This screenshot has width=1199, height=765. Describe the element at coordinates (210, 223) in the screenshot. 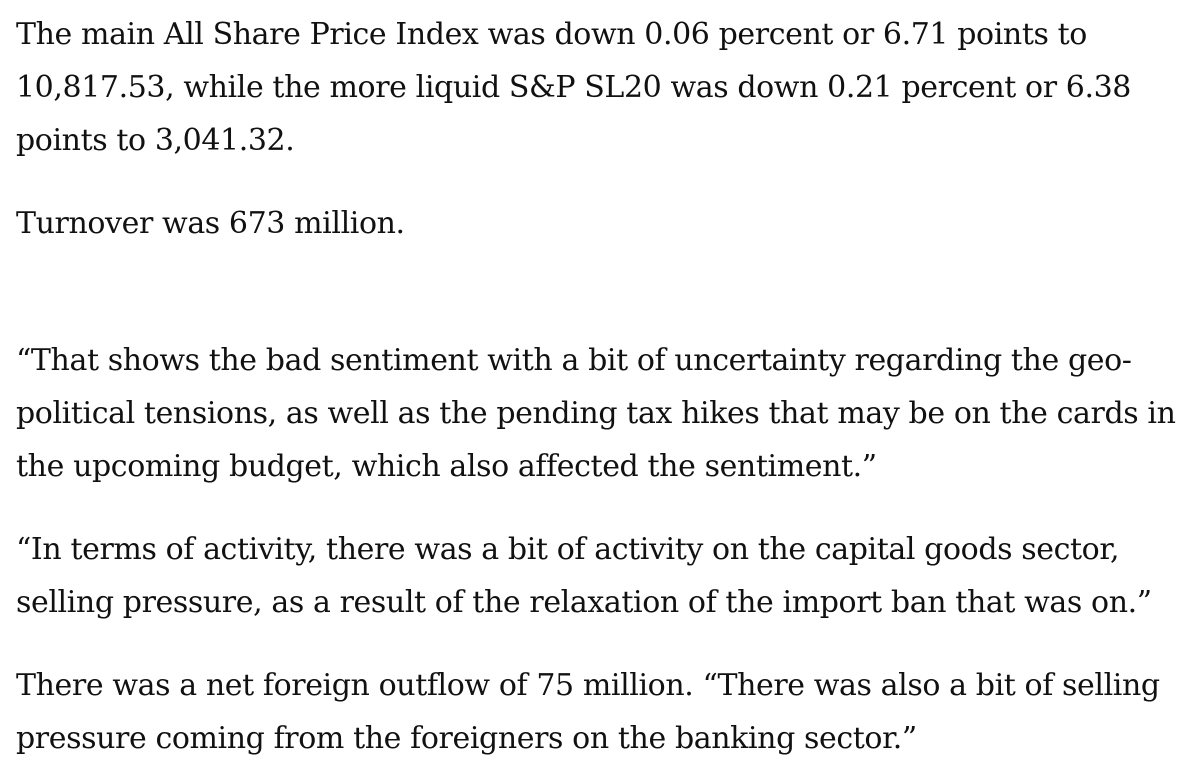

I see `paragraph-turnover: Turnover was 673 million.` at that location.